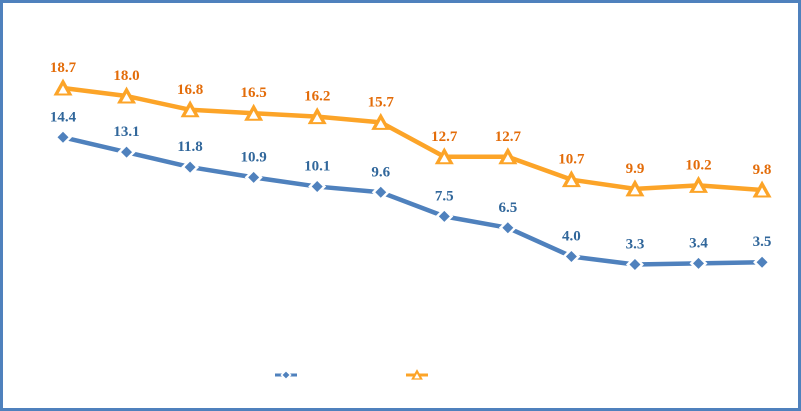  What do you see at coordinates (254, 93) in the screenshot?
I see `data-label: 16.5` at bounding box center [254, 93].